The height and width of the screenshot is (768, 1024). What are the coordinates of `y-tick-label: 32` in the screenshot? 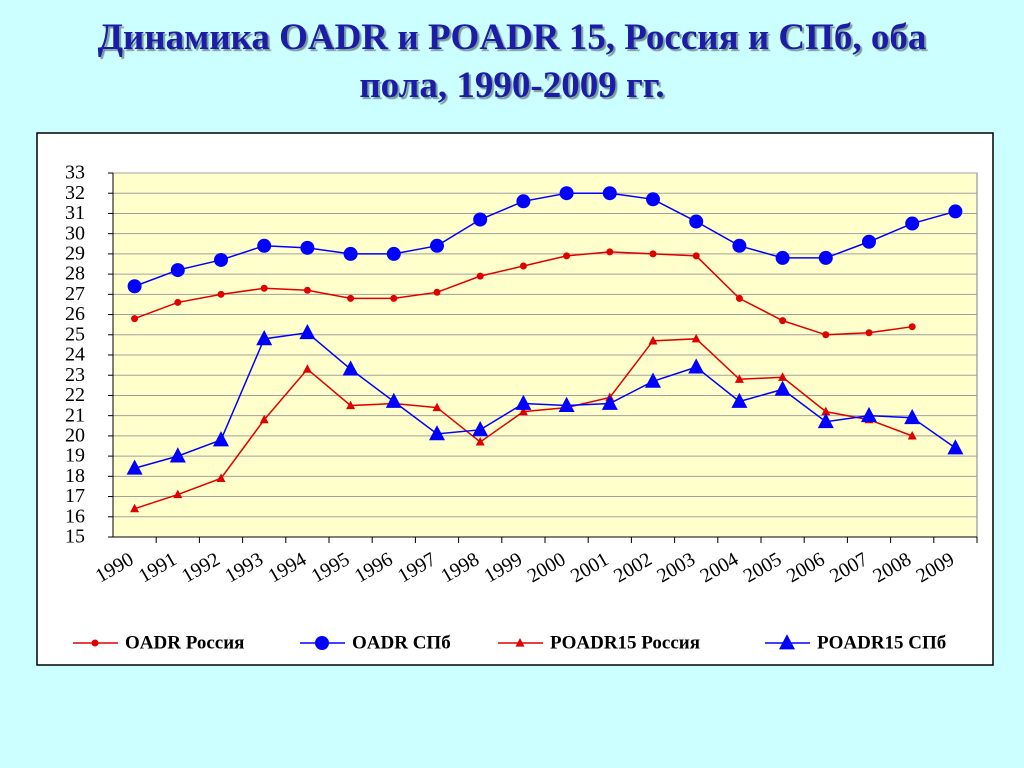 It's located at (75, 193).